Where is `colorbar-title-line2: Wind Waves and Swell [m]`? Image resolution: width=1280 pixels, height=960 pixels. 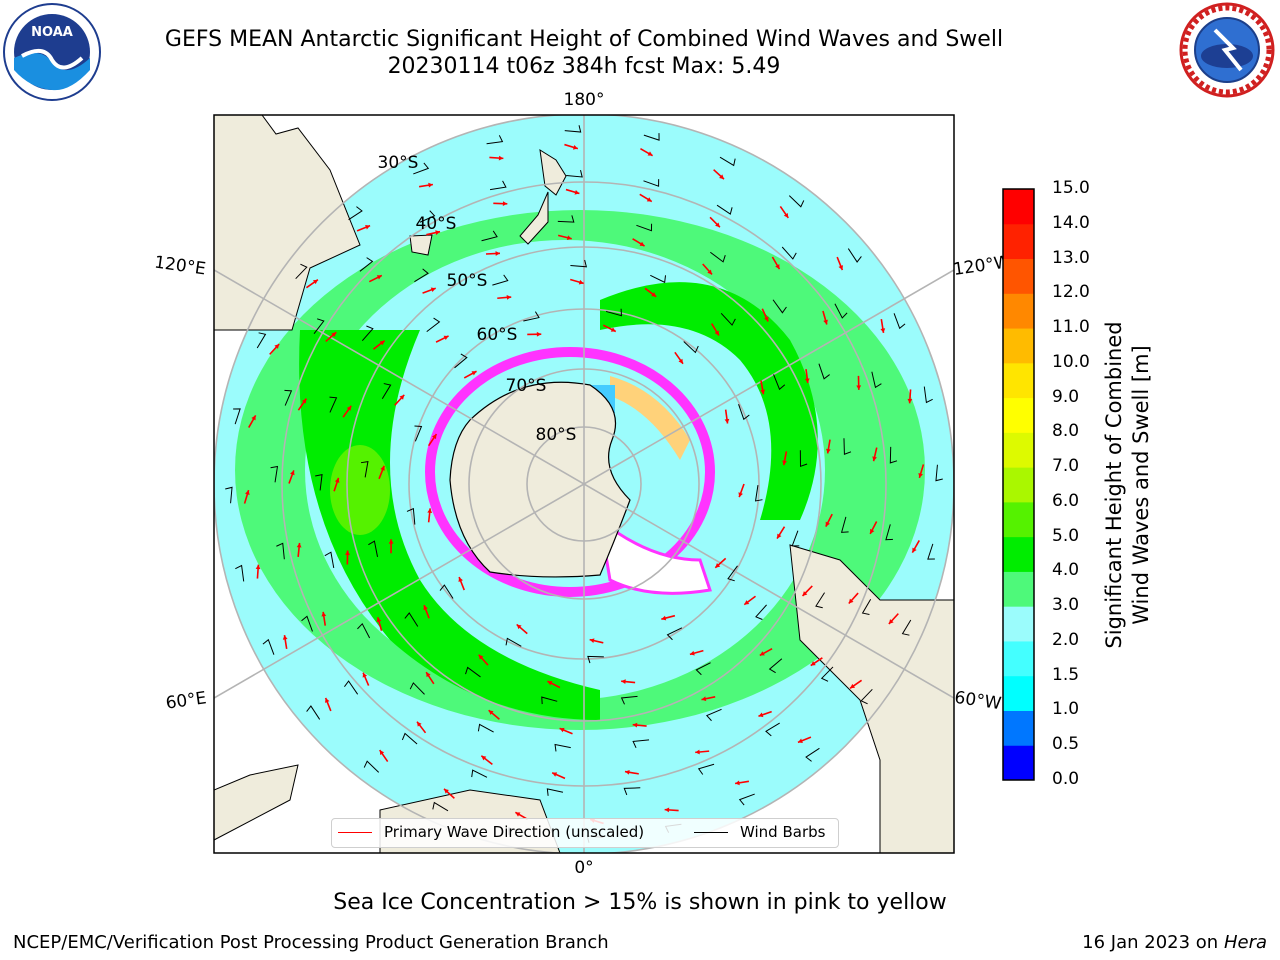 colorbar-title-line2: Wind Waves and Swell [m] is located at coordinates (1141, 485).